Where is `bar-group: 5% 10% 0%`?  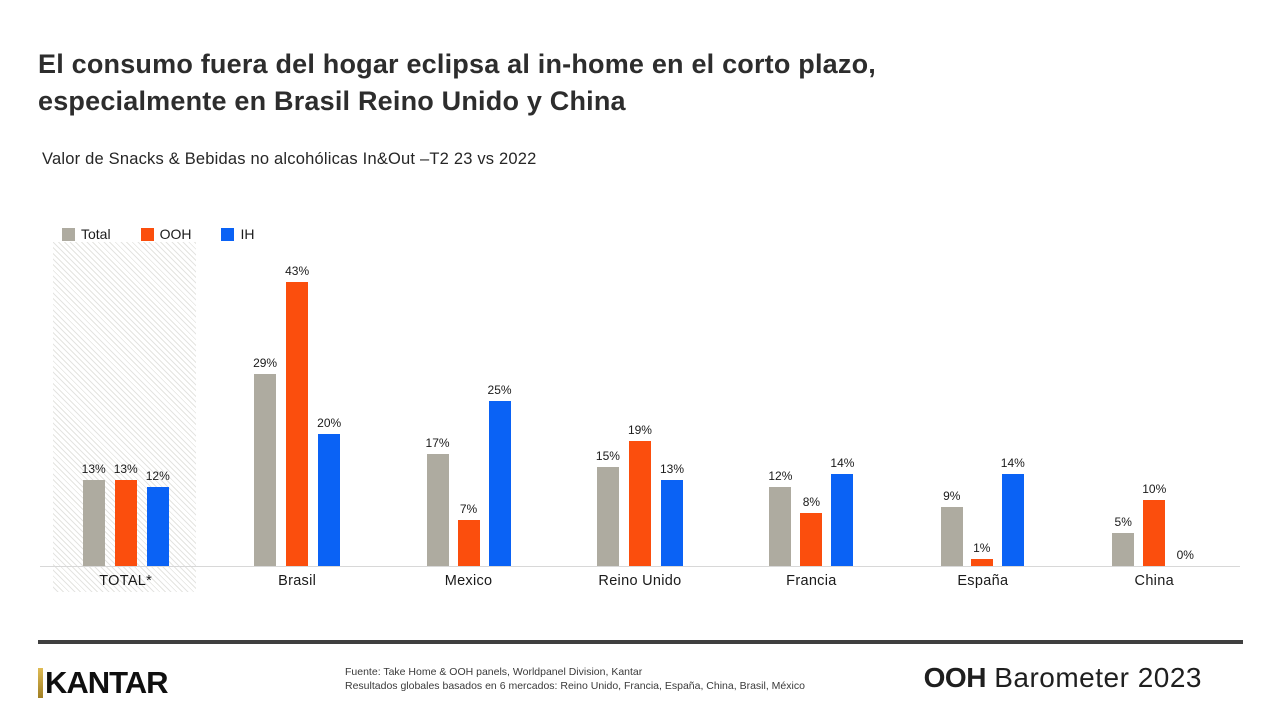
bar-group: 5% 10% 0% is located at coordinates (1154, 408).